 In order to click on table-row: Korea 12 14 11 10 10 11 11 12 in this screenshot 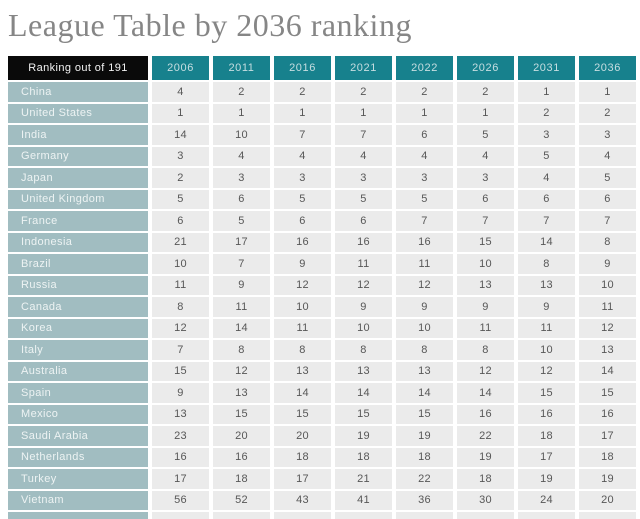, I will do `click(322, 328)`.